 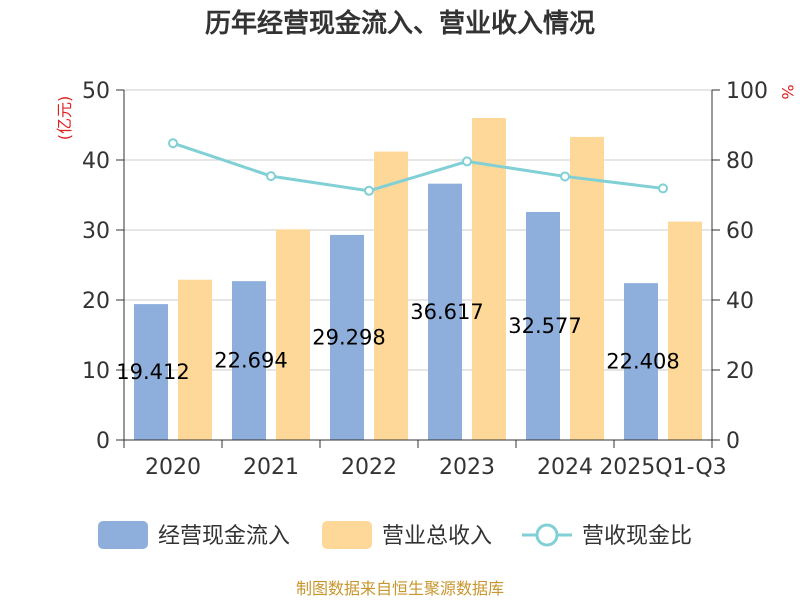 I want to click on left-axis-unit: (亿元), so click(x=64, y=118).